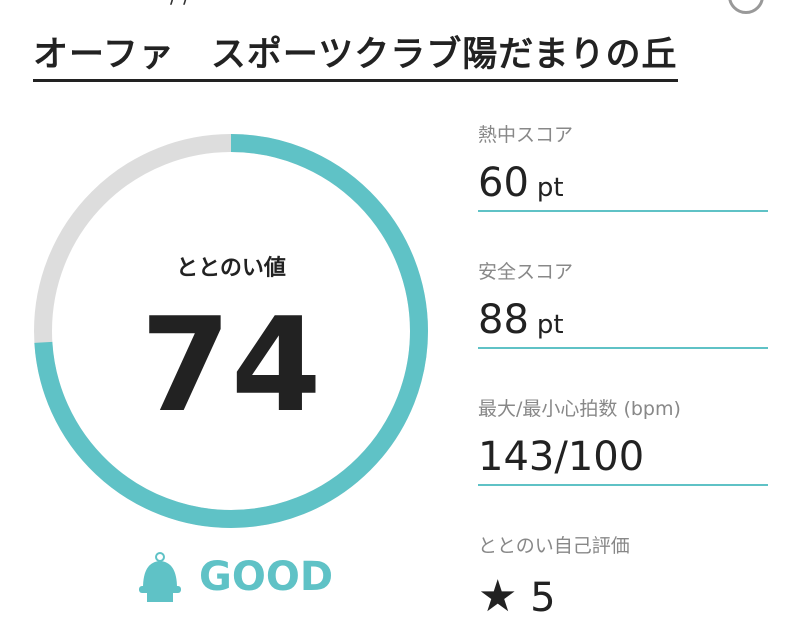  What do you see at coordinates (579, 409) in the screenshot?
I see `stat-label: 最大/最小心拍数 (bpm)` at bounding box center [579, 409].